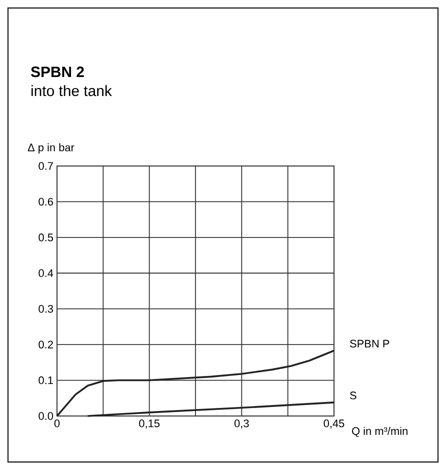 The height and width of the screenshot is (470, 446). Describe the element at coordinates (46, 273) in the screenshot. I see `y-tick-label: 0.4` at that location.